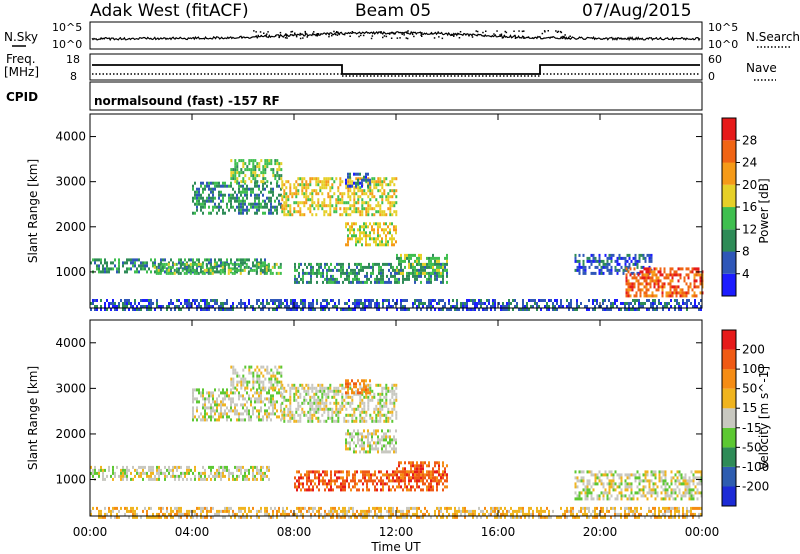  What do you see at coordinates (396, 67) in the screenshot?
I see `freq-panel-frame` at bounding box center [396, 67].